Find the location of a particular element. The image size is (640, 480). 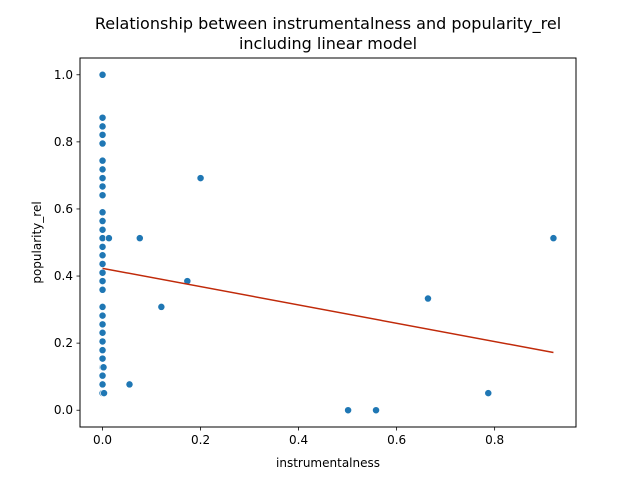

y-axis-label: popularity_rel is located at coordinates (37, 242).